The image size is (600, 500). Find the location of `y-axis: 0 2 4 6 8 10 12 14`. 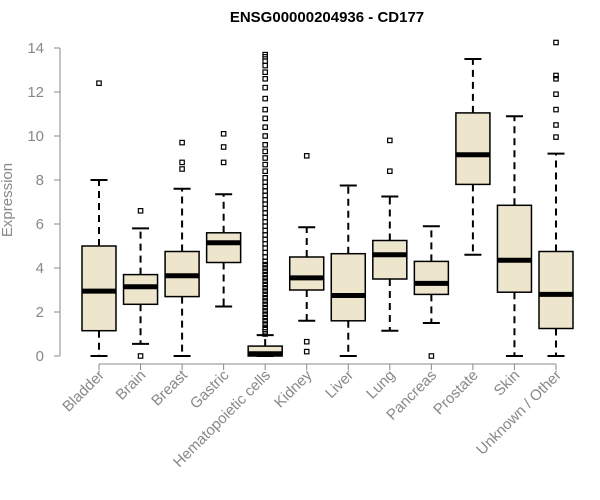

y-axis: 0 2 4 6 8 10 12 14 is located at coordinates (44, 202).